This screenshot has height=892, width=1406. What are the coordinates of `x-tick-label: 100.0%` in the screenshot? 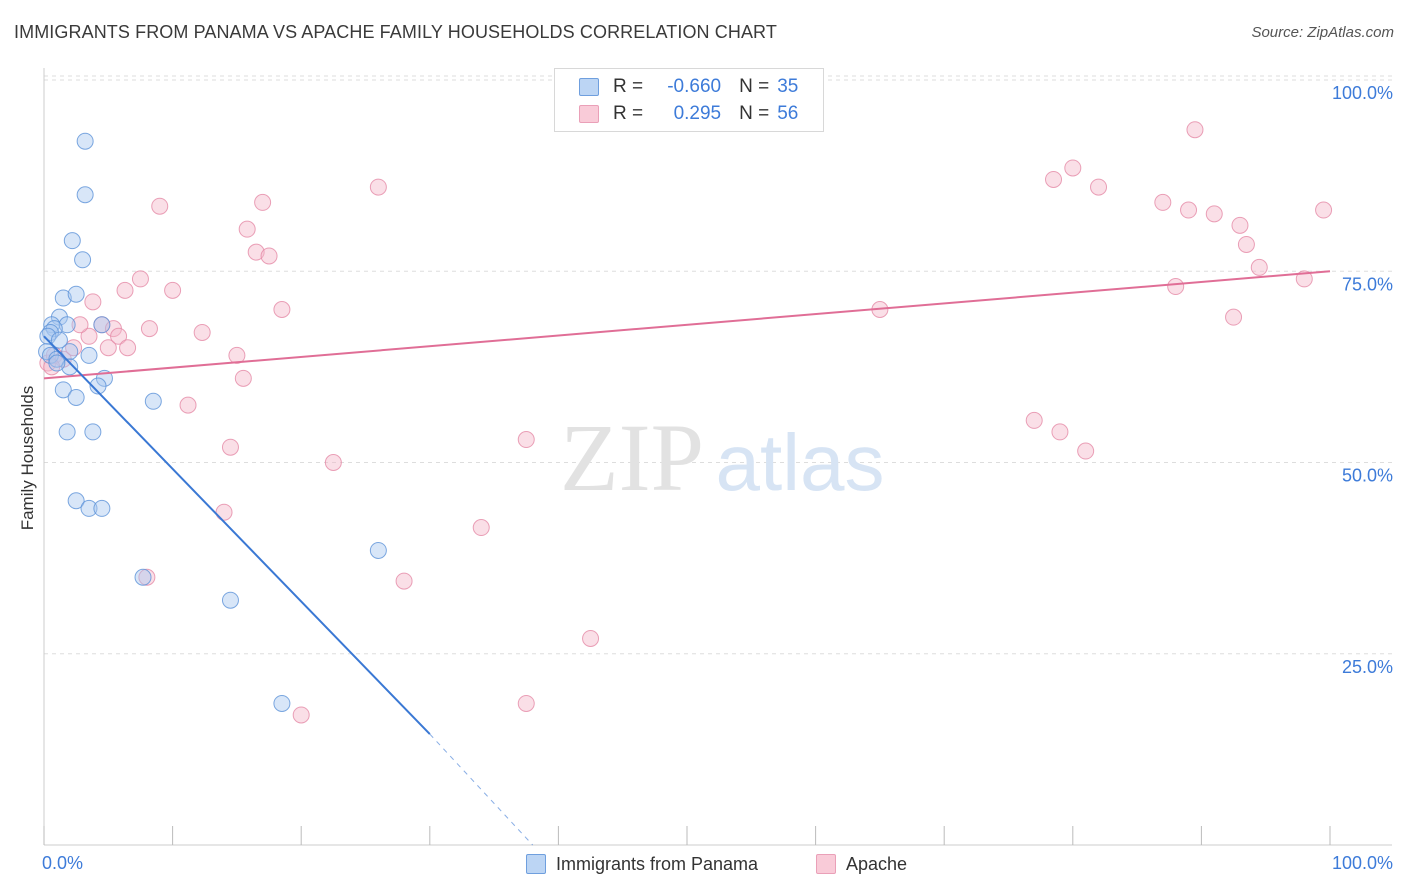 It's located at (1362, 863).